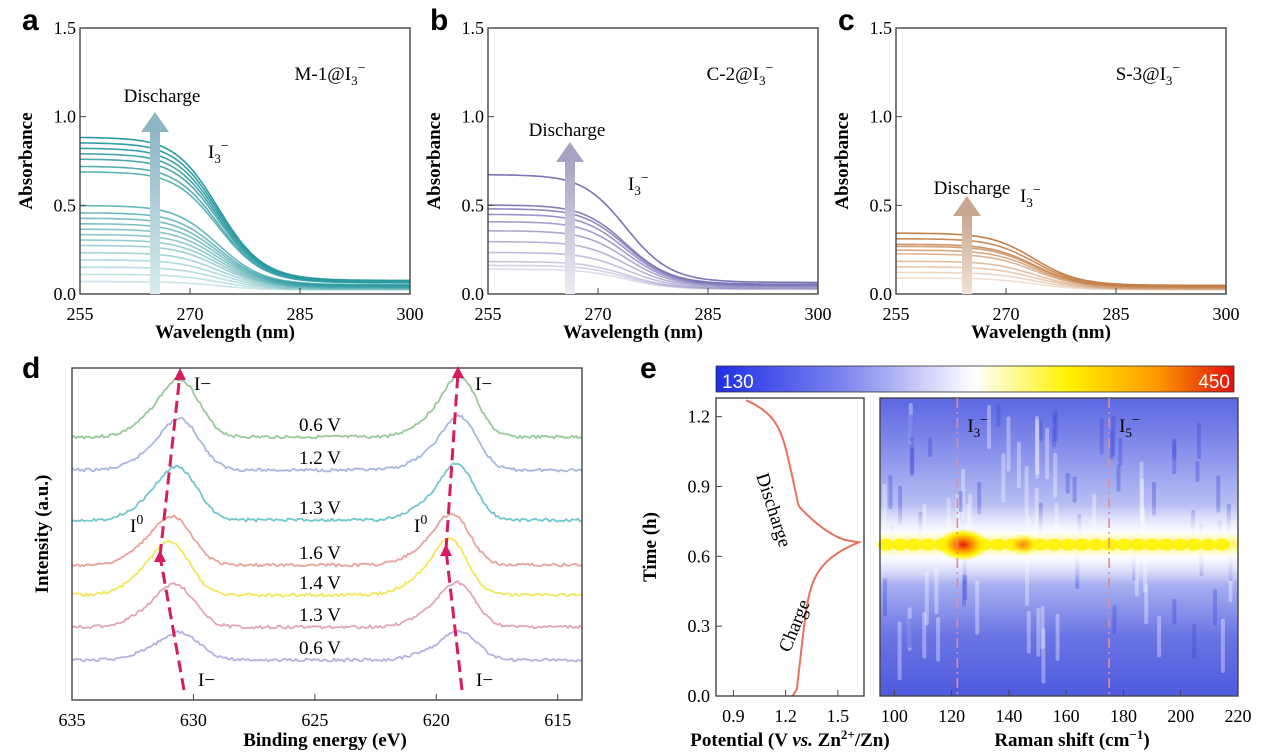  Describe the element at coordinates (42, 534) in the screenshot. I see `y-axis-label: Intensity (a.u.)` at that location.